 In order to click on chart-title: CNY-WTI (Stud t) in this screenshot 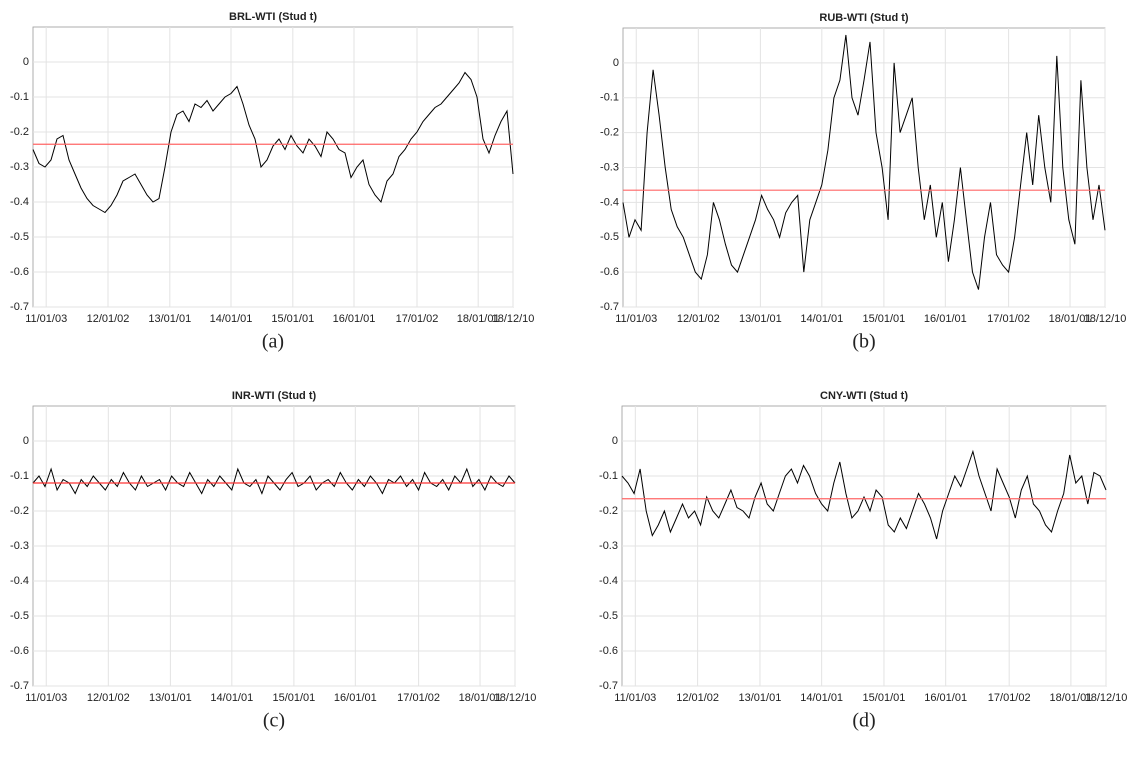, I will do `click(864, 396)`.